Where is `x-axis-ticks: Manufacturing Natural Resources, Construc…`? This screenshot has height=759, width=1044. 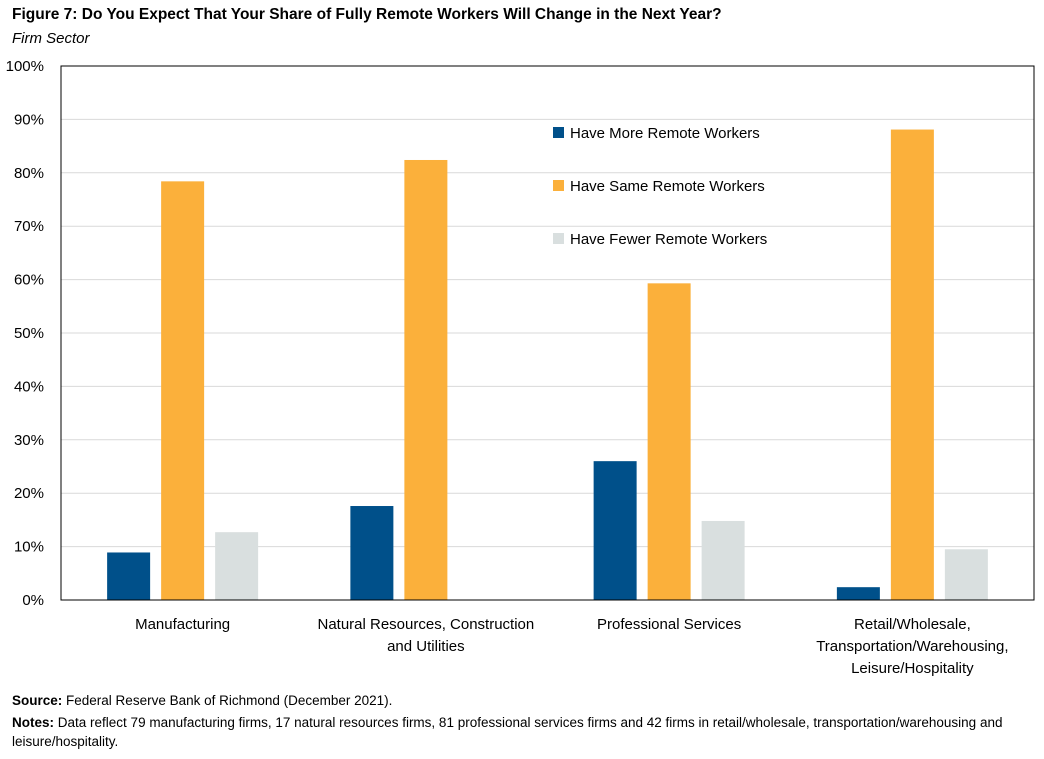
x-axis-ticks: Manufacturing Natural Resources, Construc… is located at coordinates (571, 646).